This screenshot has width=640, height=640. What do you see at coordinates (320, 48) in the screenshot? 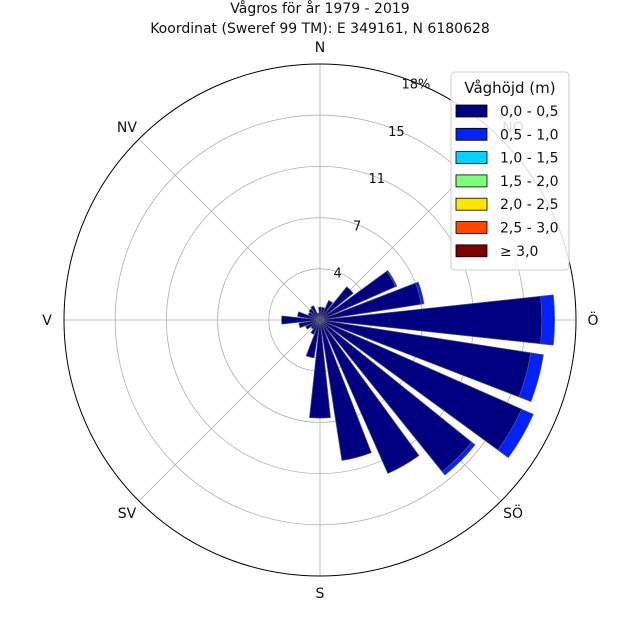
I see `direction-label: N` at bounding box center [320, 48].